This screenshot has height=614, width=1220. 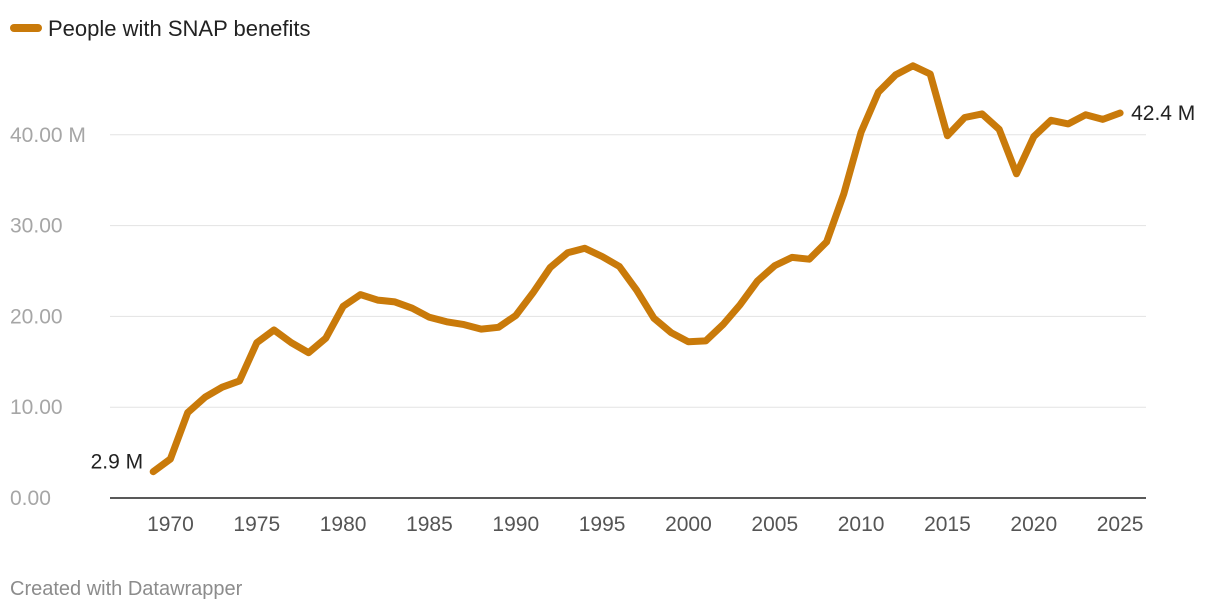 I want to click on x-tick-label: 2010, so click(x=861, y=524).